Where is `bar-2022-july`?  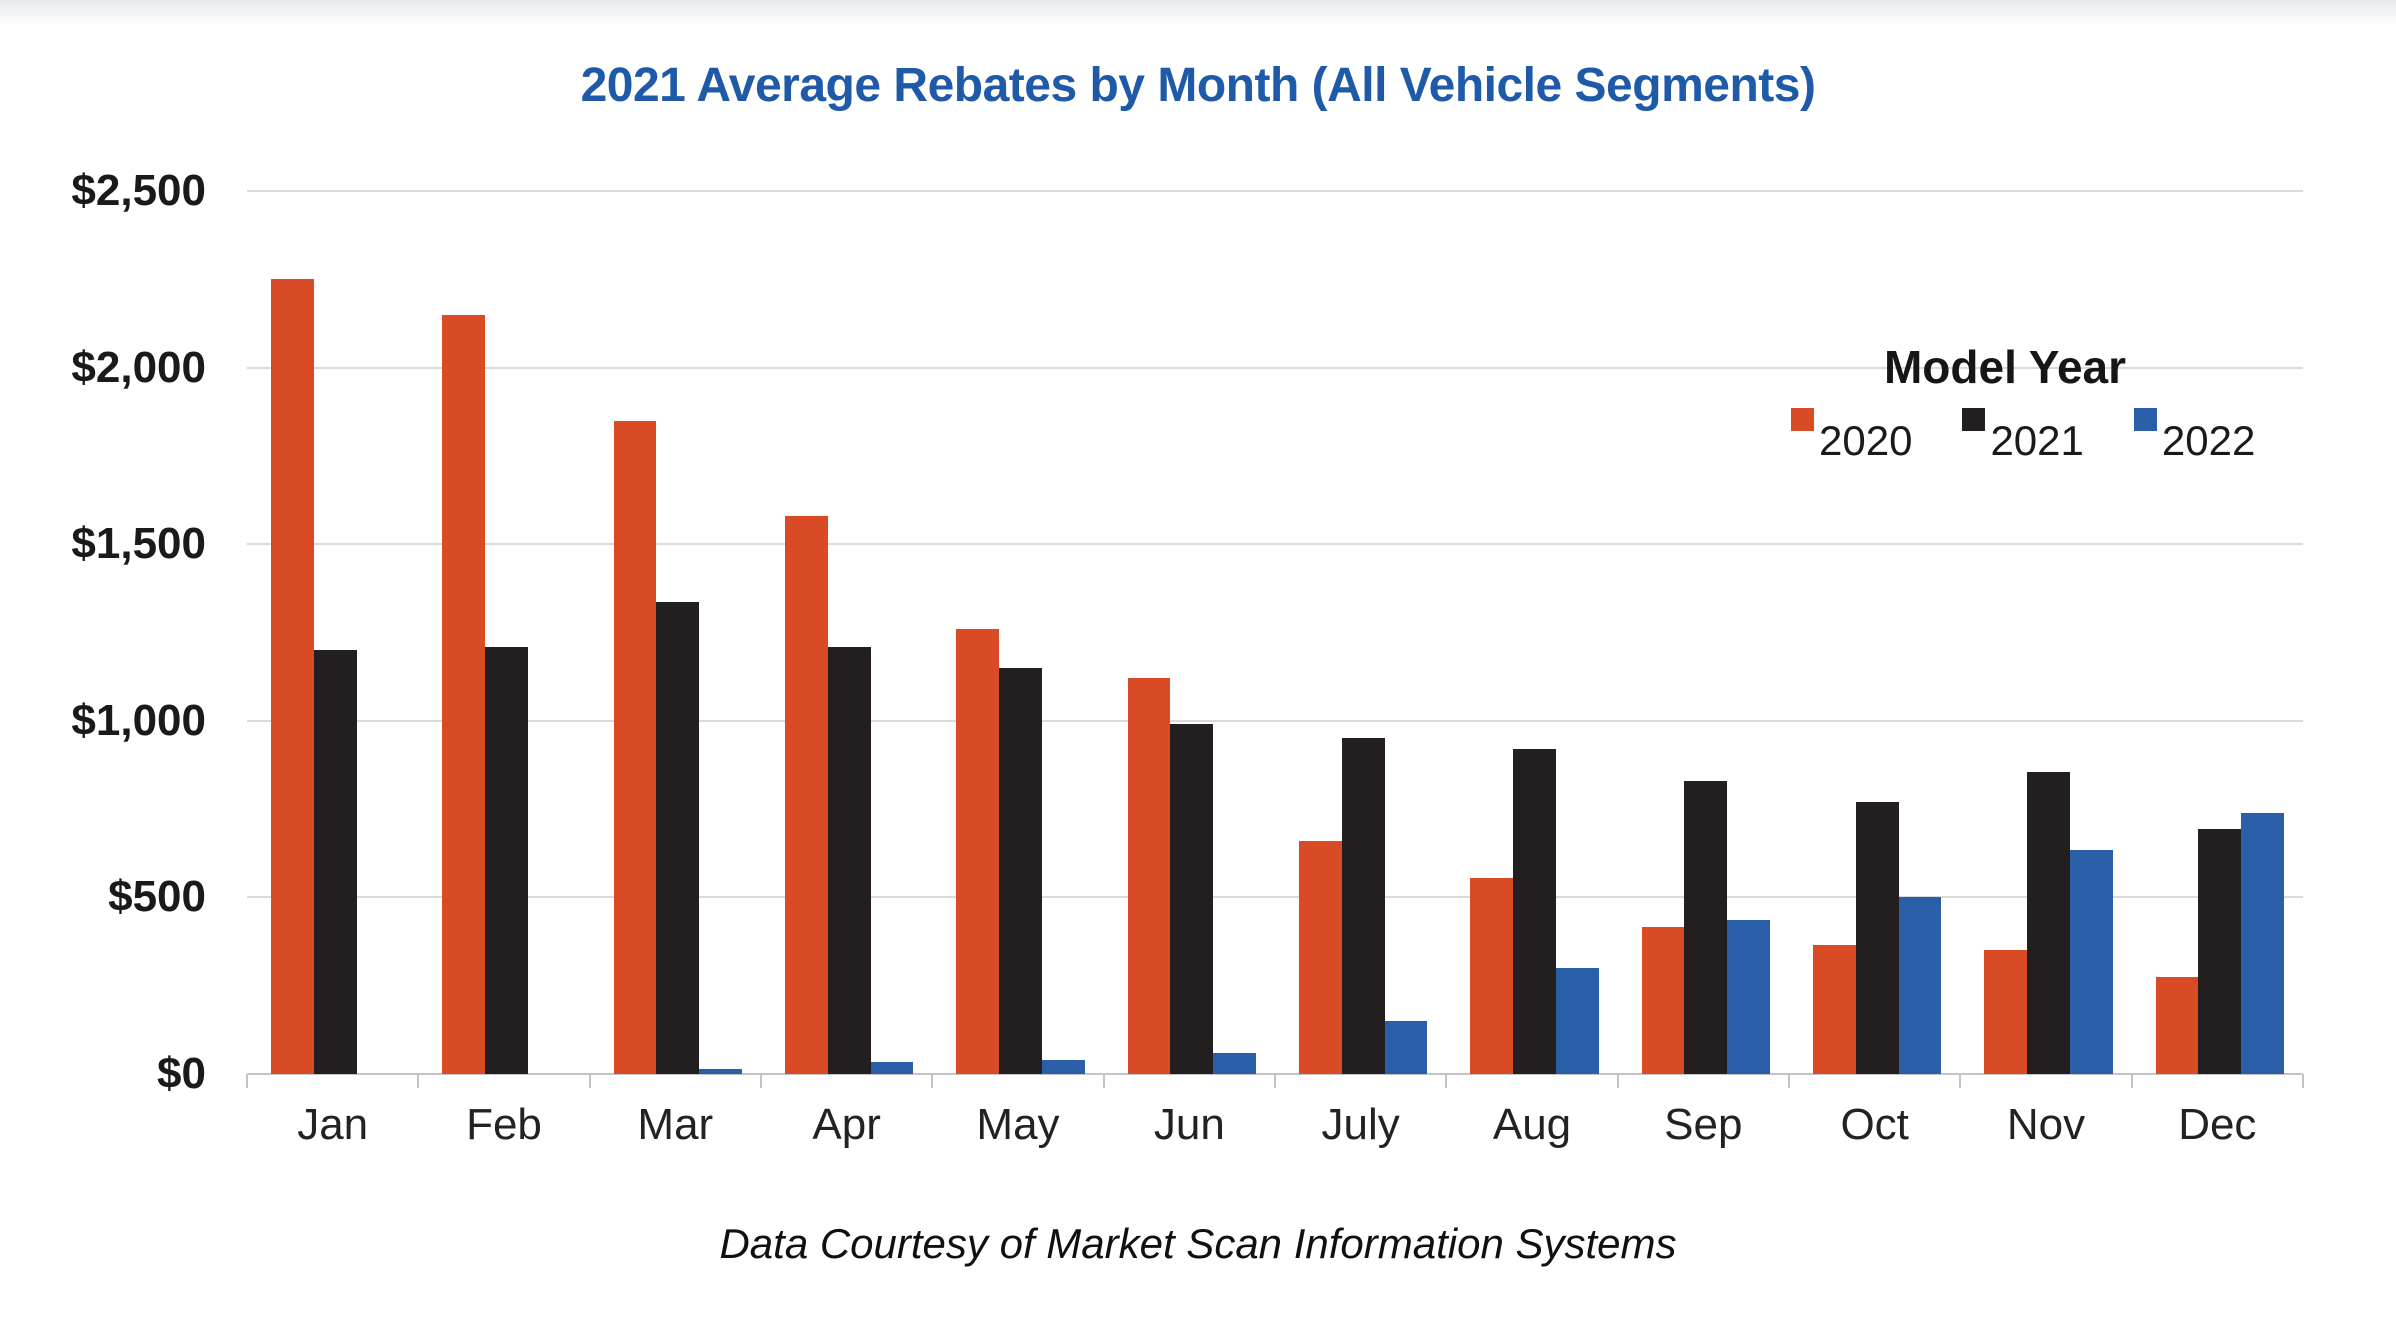 bar-2022-july is located at coordinates (1406, 1047).